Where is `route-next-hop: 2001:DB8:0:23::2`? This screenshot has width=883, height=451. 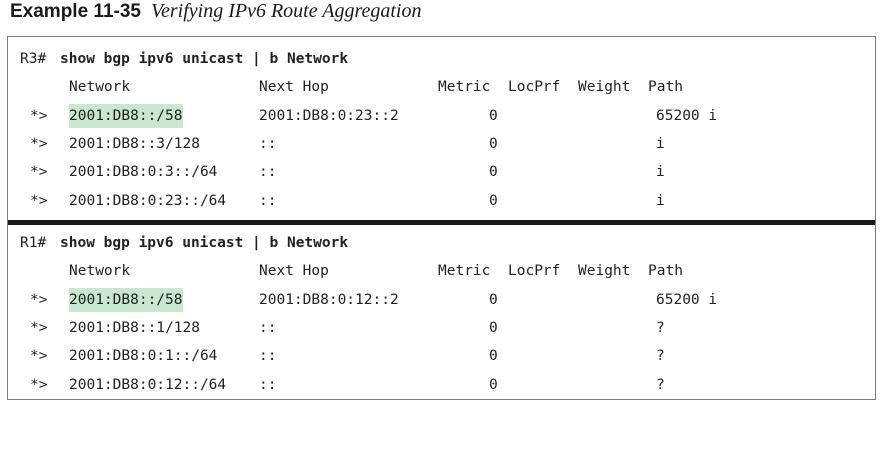
route-next-hop: 2001:DB8:0:23::2 is located at coordinates (329, 116).